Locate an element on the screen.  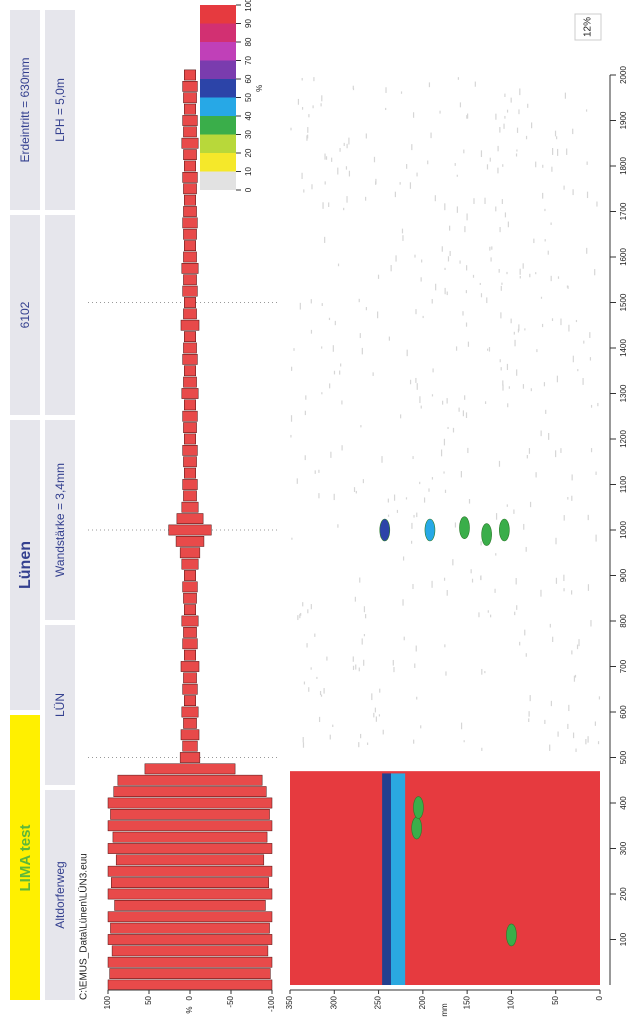
project-cell is located at coordinates (25, 857).